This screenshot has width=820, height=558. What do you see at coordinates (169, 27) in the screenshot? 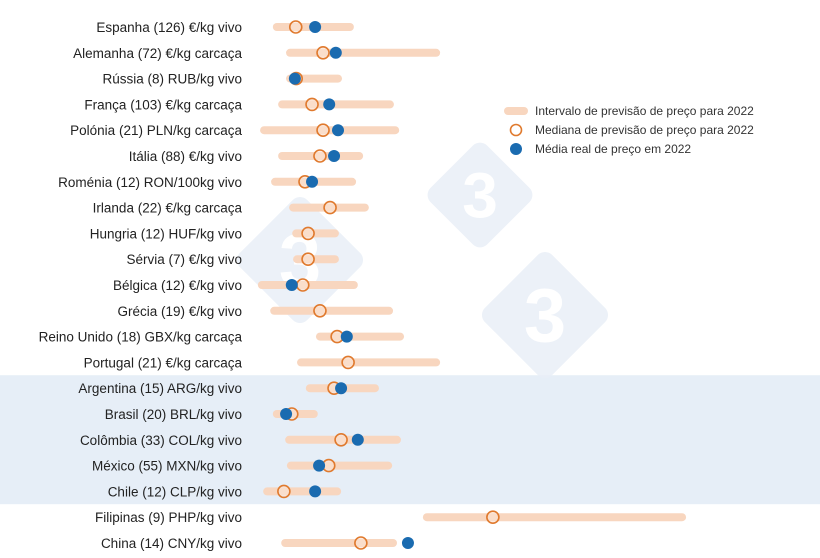
I see `row-label: Espanha (126) €/kg vivo` at bounding box center [169, 27].